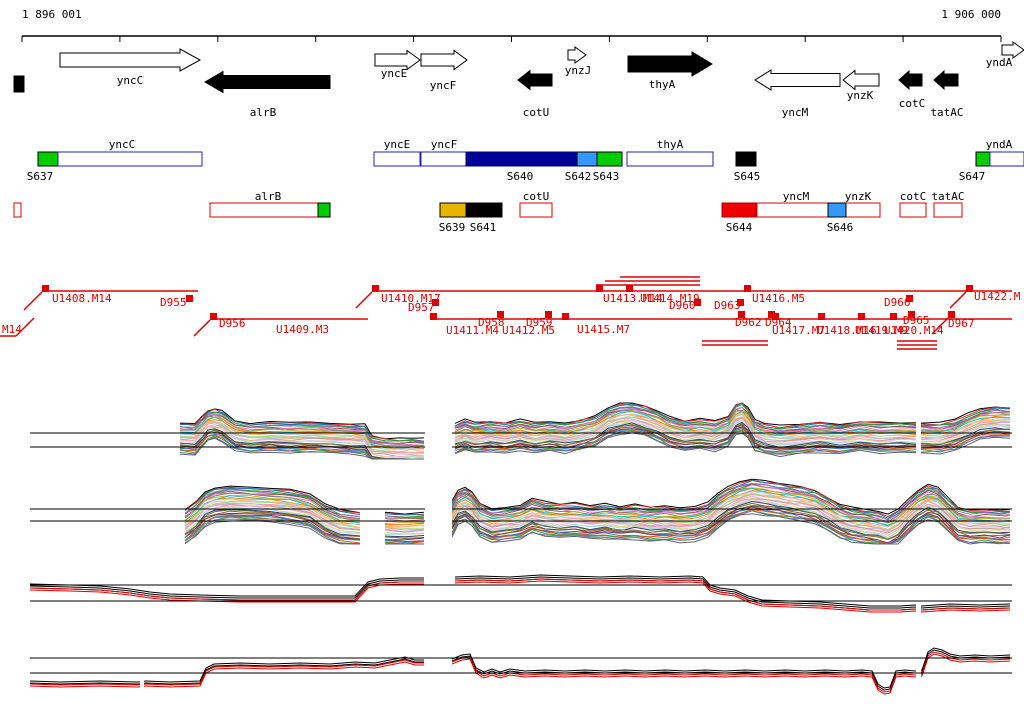 This screenshot has width=1024, height=714. I want to click on probe-label-U1422.M: U1422.M, so click(997, 296).